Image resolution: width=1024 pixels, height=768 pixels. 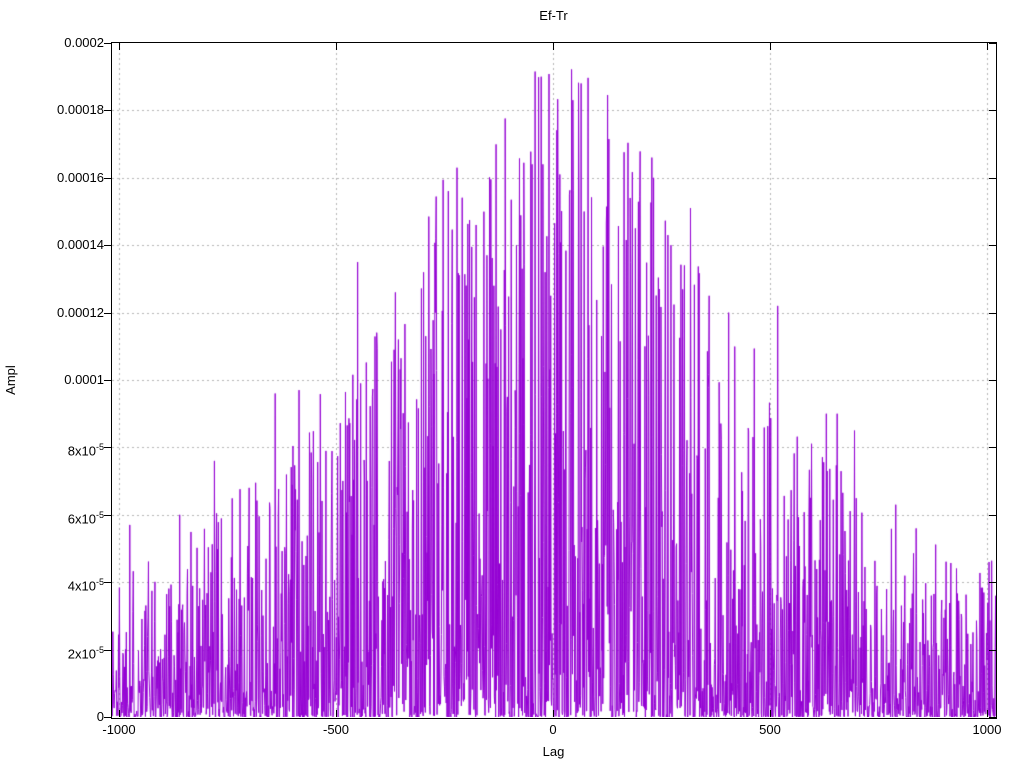 What do you see at coordinates (80, 109) in the screenshot?
I see `y-tick-label: 0.00018` at bounding box center [80, 109].